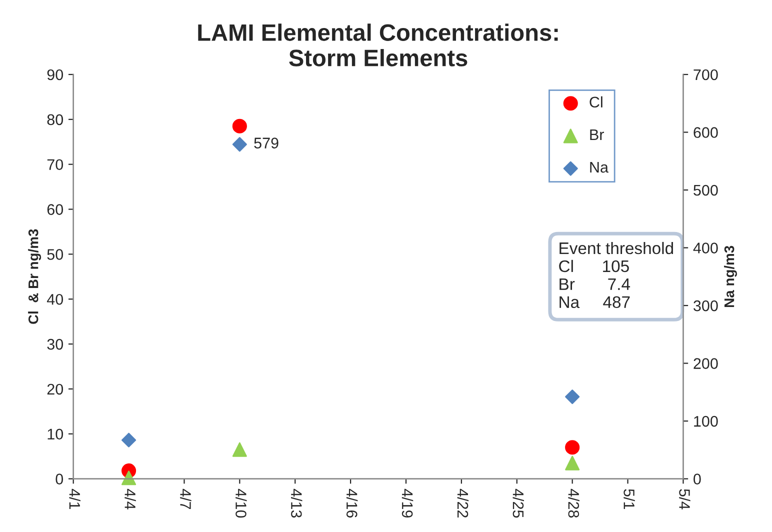  I want to click on legend-label: Na, so click(599, 167).